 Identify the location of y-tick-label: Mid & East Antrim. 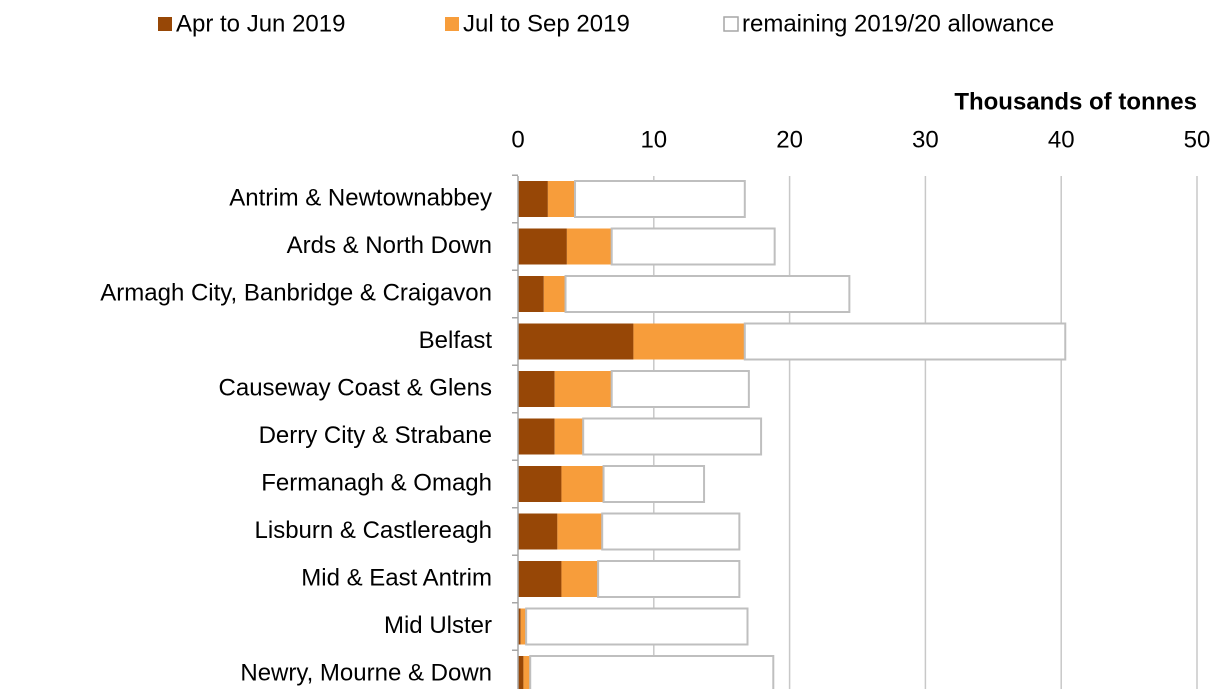
(396, 577).